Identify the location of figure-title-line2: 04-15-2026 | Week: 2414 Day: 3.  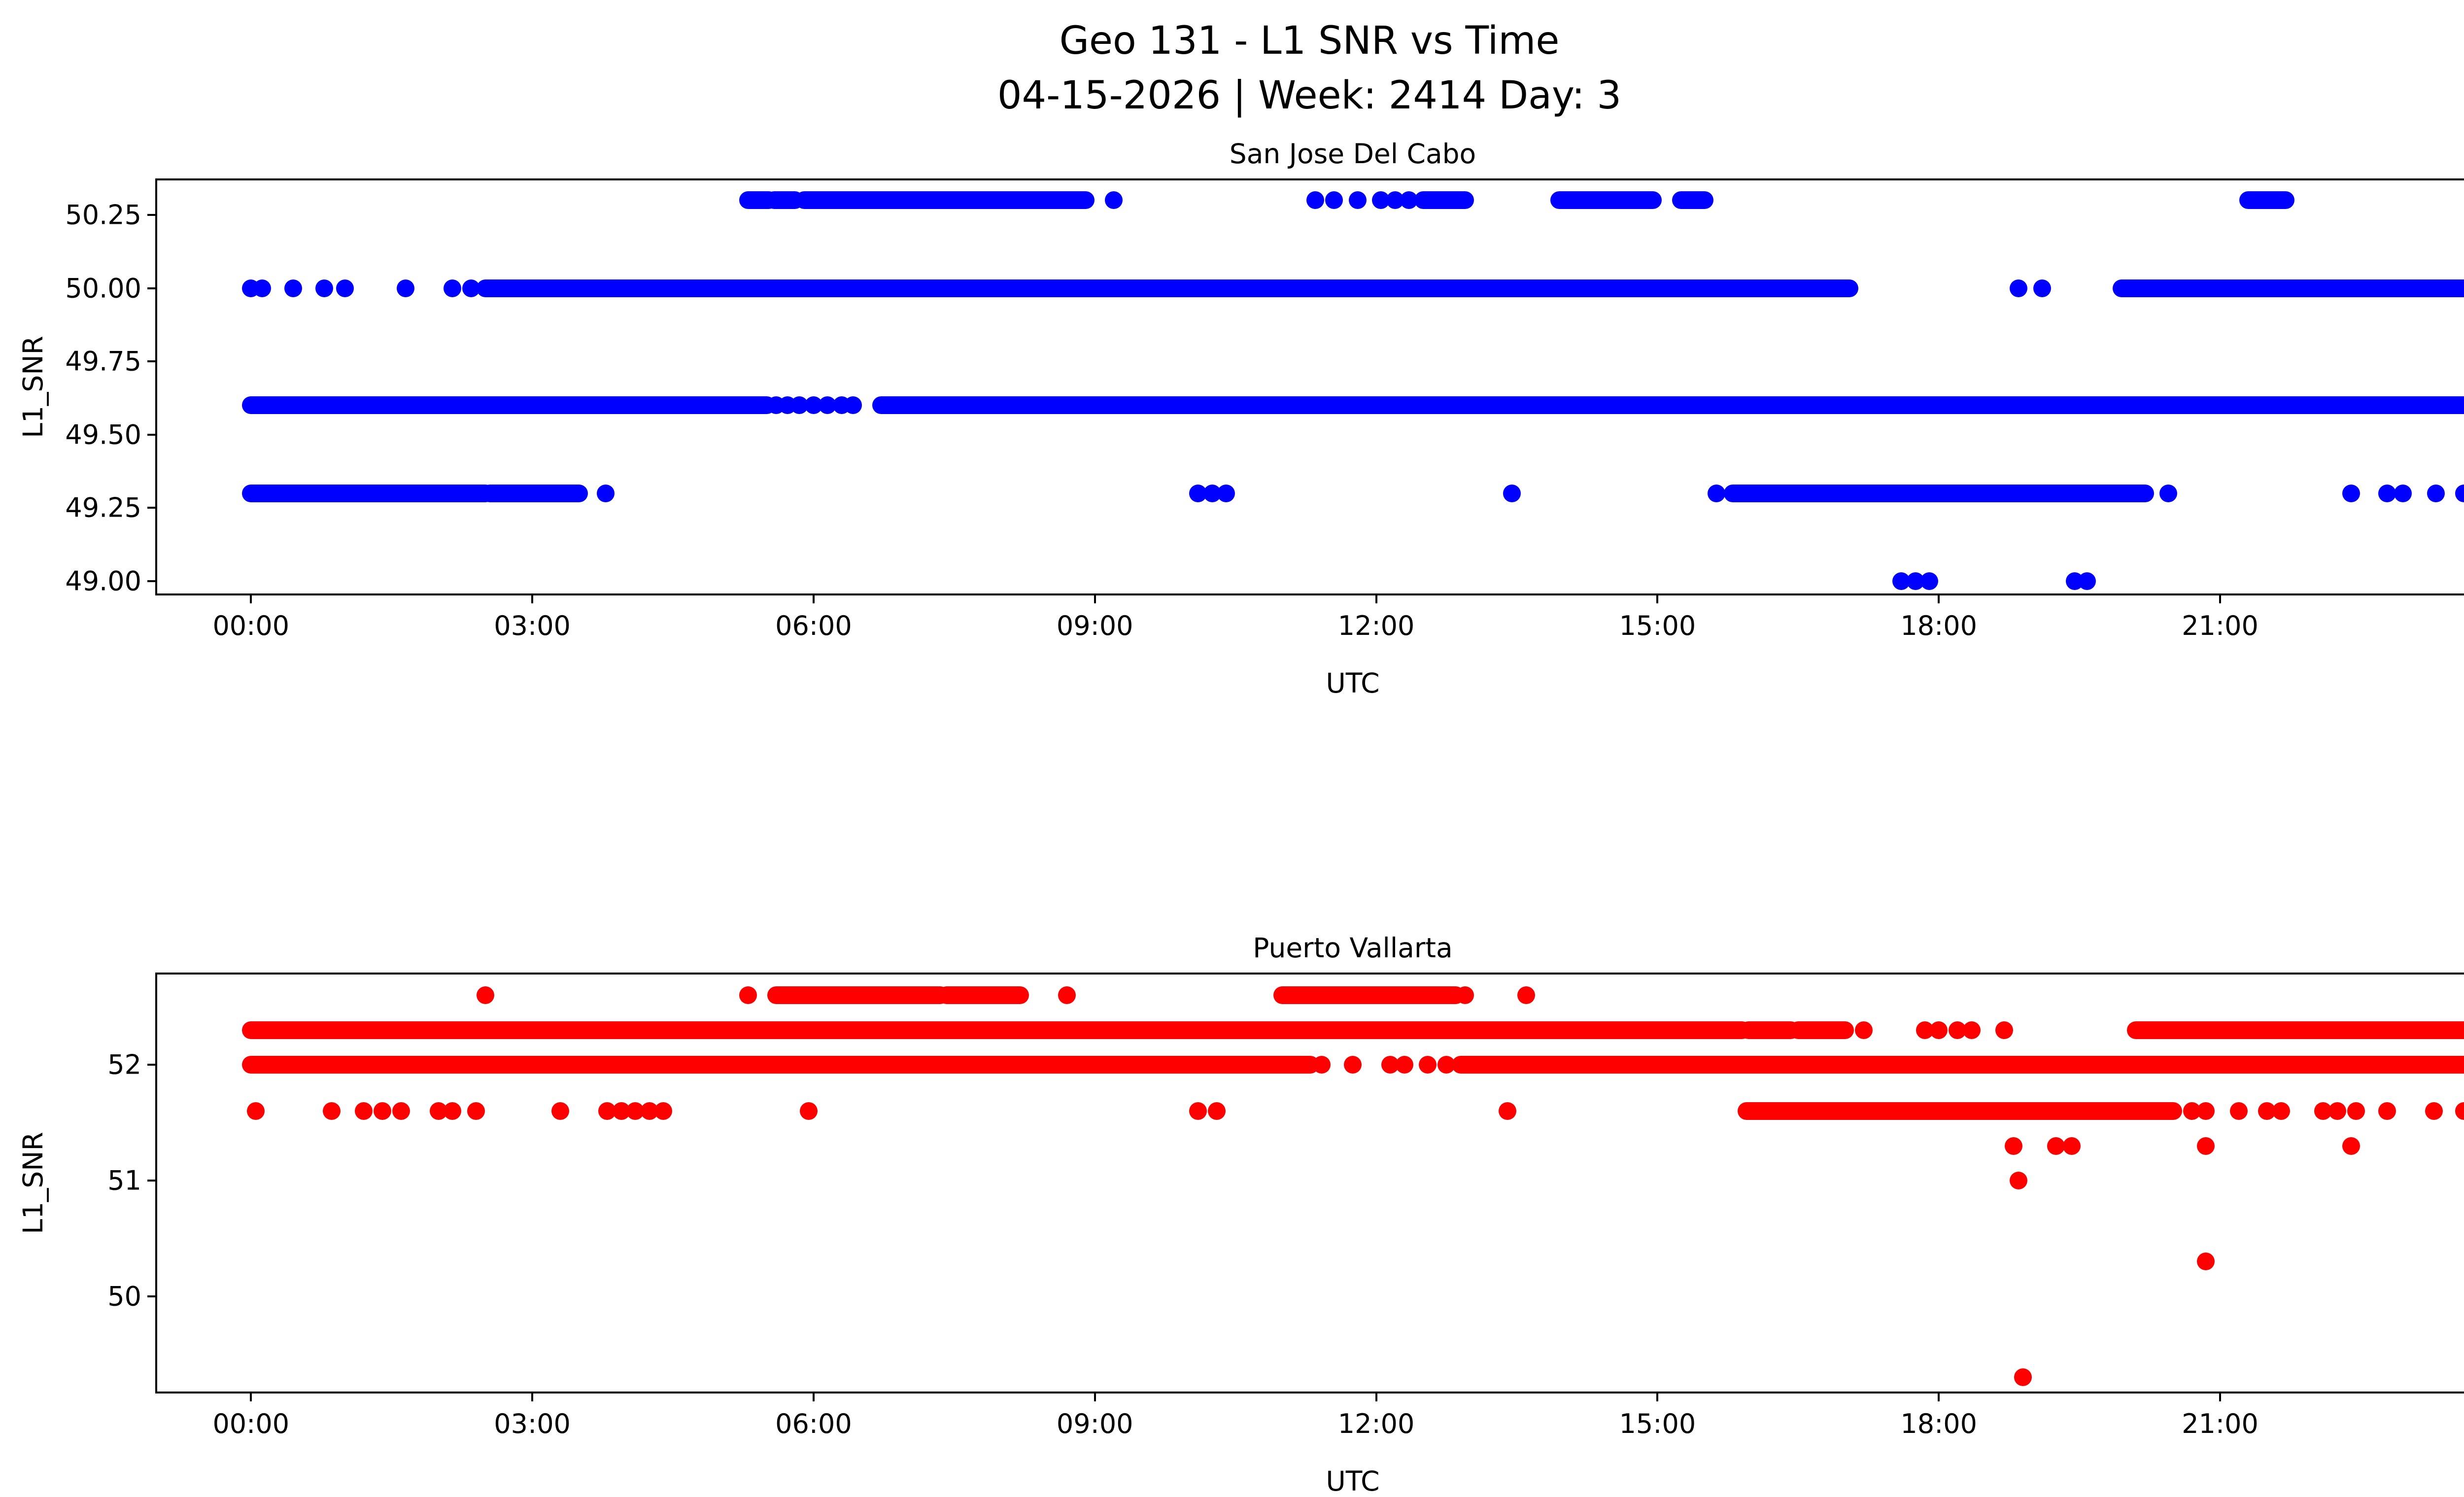
(1309, 95).